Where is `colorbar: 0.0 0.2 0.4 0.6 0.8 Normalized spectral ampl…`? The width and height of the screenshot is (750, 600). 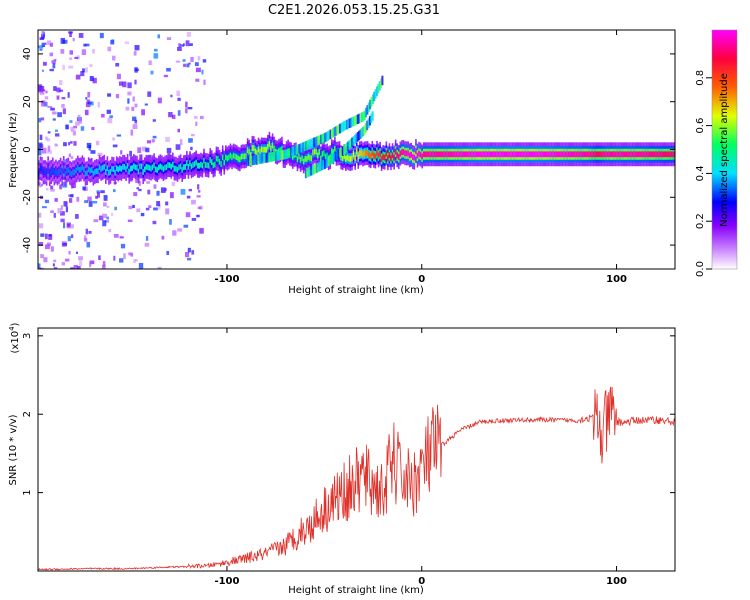
colorbar: 0.0 0.2 0.4 0.6 0.8 Normalized spectral ampl… is located at coordinates (716, 153).